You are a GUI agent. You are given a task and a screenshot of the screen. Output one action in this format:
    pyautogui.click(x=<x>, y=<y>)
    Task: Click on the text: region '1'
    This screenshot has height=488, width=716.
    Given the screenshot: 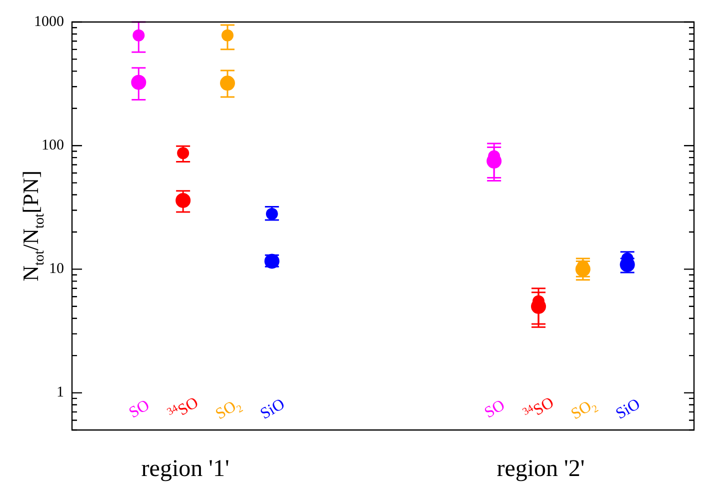 What is the action you would take?
    pyautogui.click(x=185, y=469)
    